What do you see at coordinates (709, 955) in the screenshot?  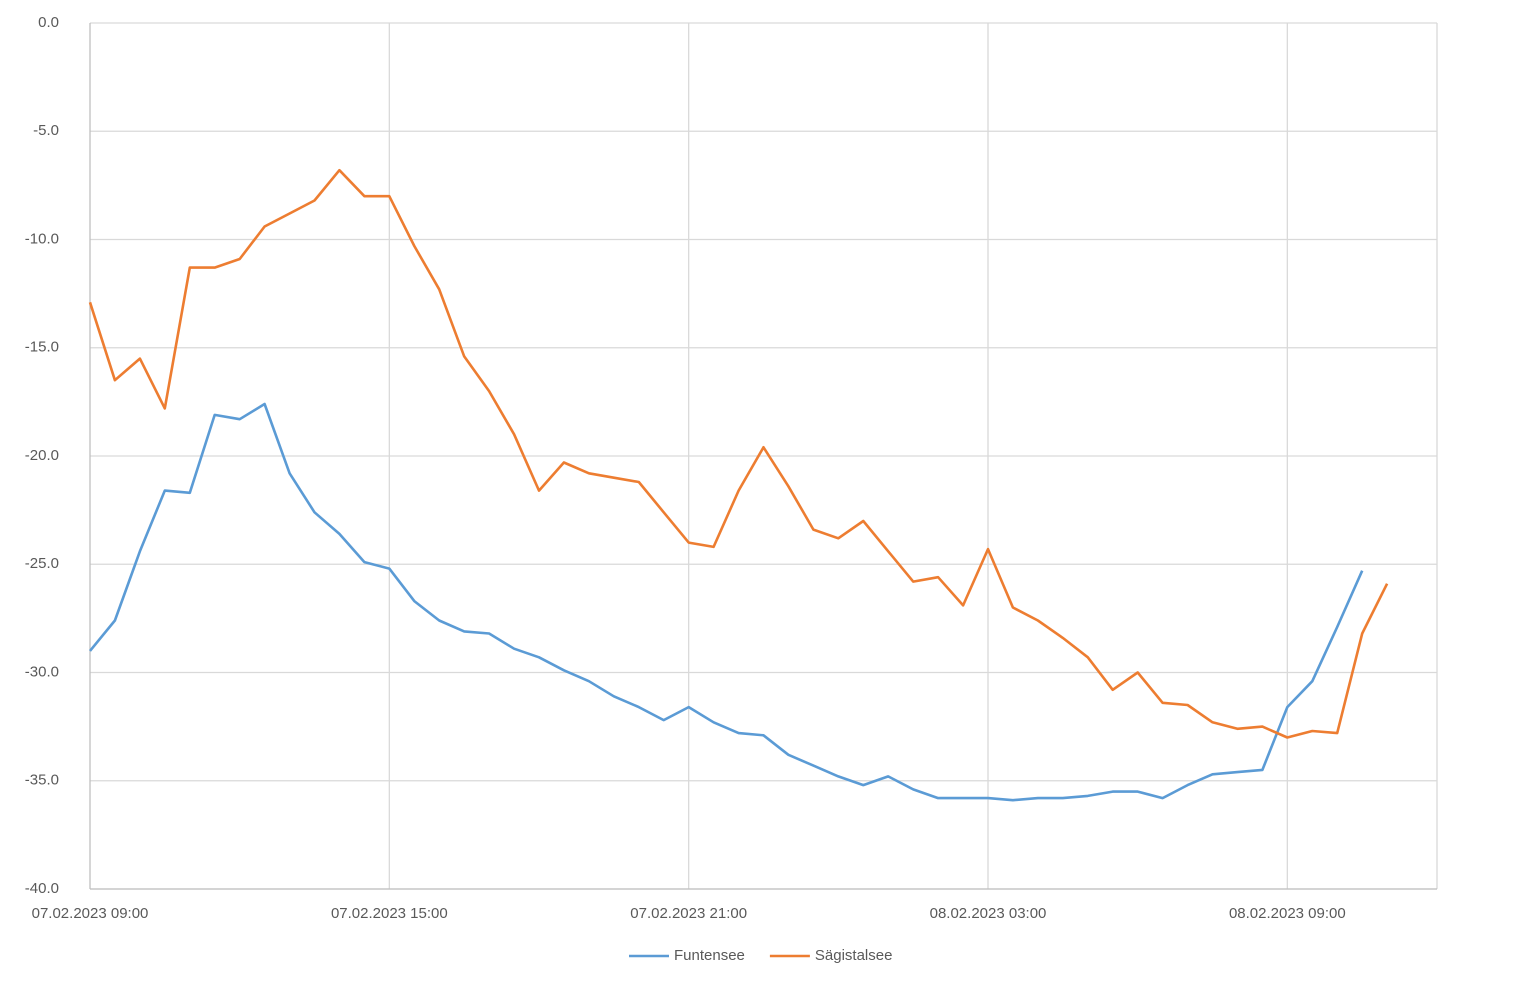 I see `legend-label: Funtensee` at bounding box center [709, 955].